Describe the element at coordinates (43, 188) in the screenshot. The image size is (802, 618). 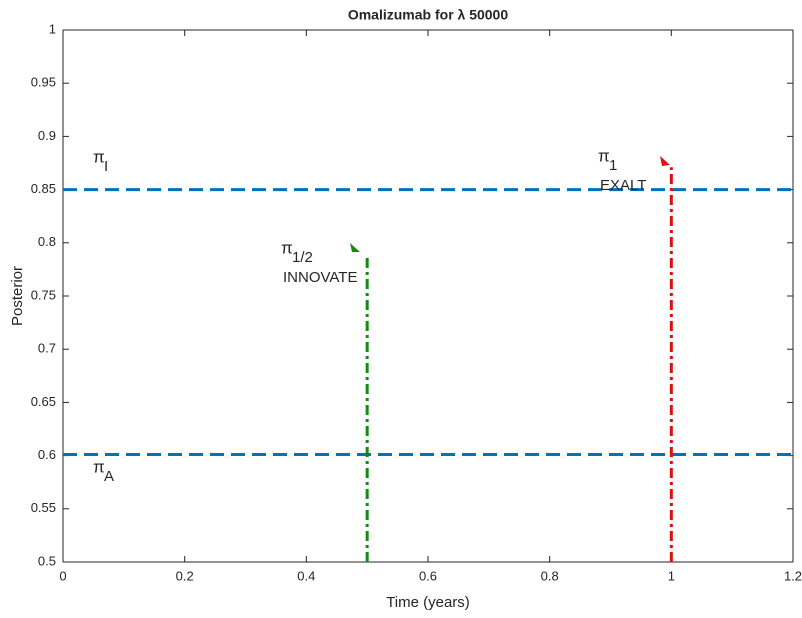
I see `y-tick-label: 0.85` at that location.